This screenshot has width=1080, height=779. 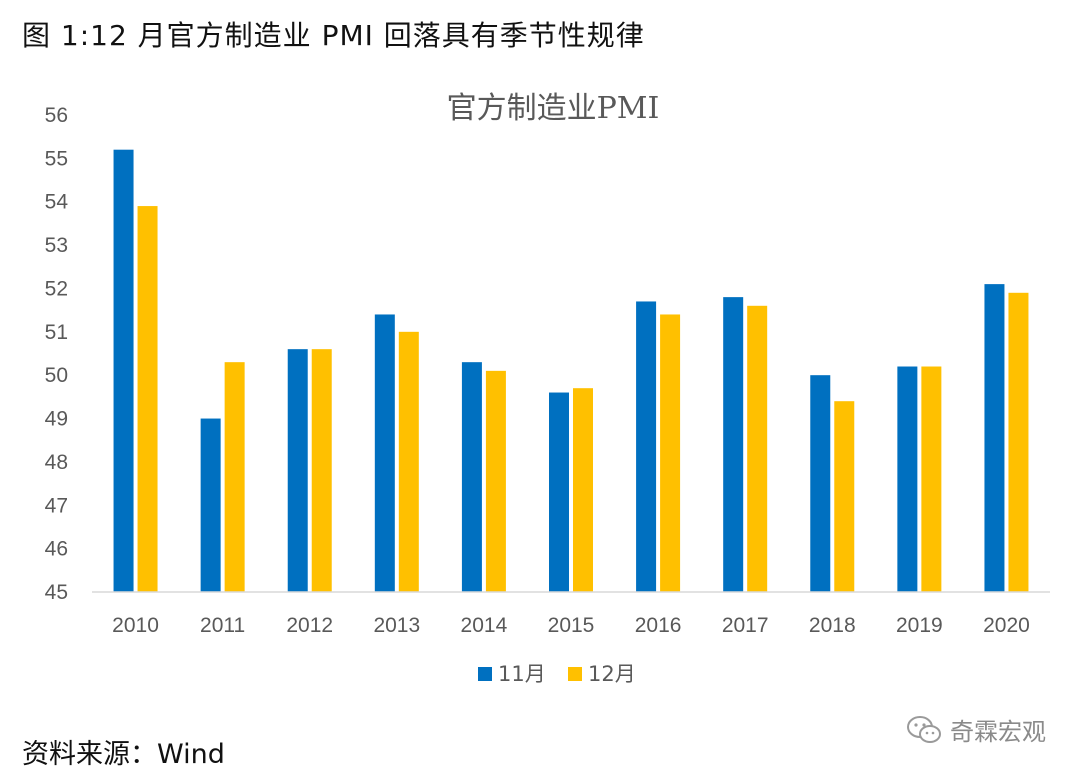 What do you see at coordinates (135, 625) in the screenshot?
I see `x-tick-label: 2010` at bounding box center [135, 625].